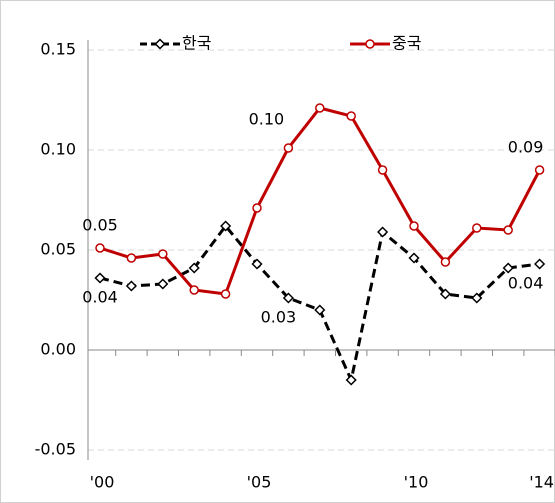 The image size is (555, 503). What do you see at coordinates (102, 482) in the screenshot?
I see `x-tick-label: '00` at bounding box center [102, 482].